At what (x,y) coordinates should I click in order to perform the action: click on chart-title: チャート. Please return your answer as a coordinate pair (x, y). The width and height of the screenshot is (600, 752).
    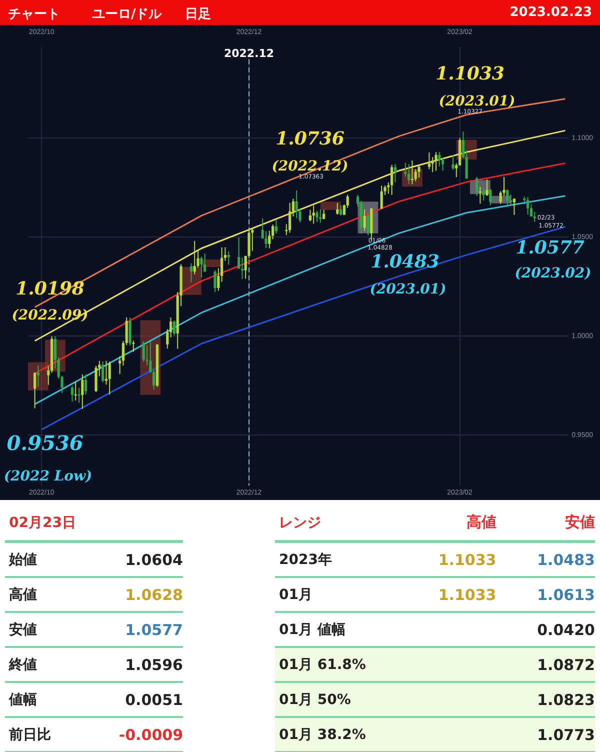
    Looking at the image, I should click on (34, 14).